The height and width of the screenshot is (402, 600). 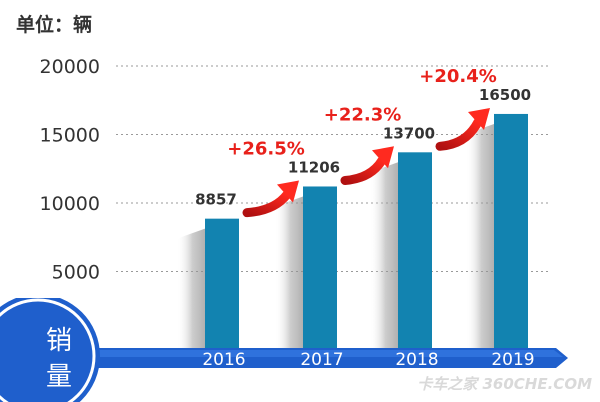 What do you see at coordinates (458, 76) in the screenshot?
I see `growth-label: +20.4%` at bounding box center [458, 76].